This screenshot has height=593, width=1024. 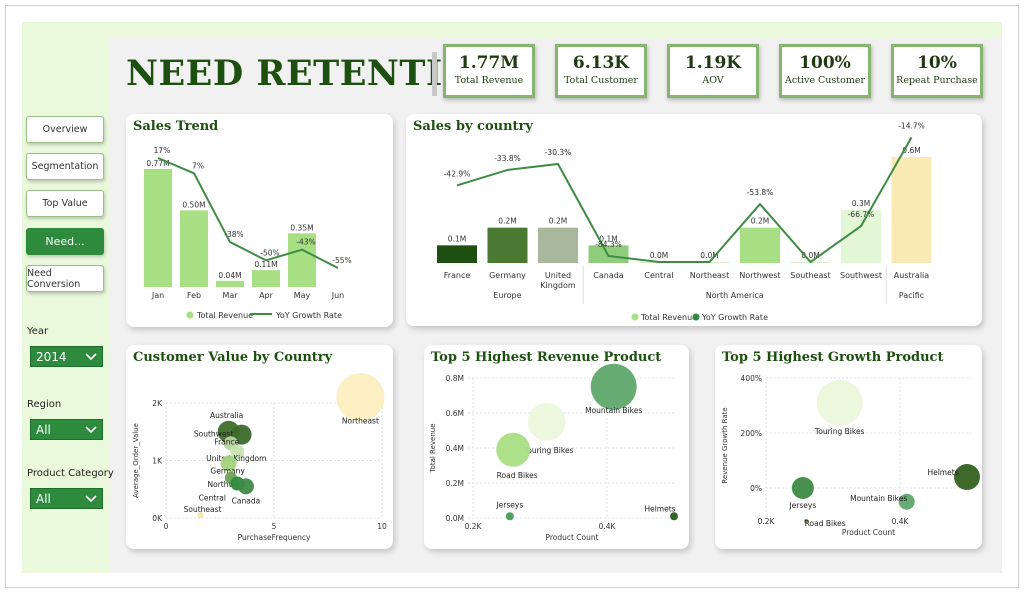 I want to click on kpi-value: 1.19K, so click(x=713, y=63).